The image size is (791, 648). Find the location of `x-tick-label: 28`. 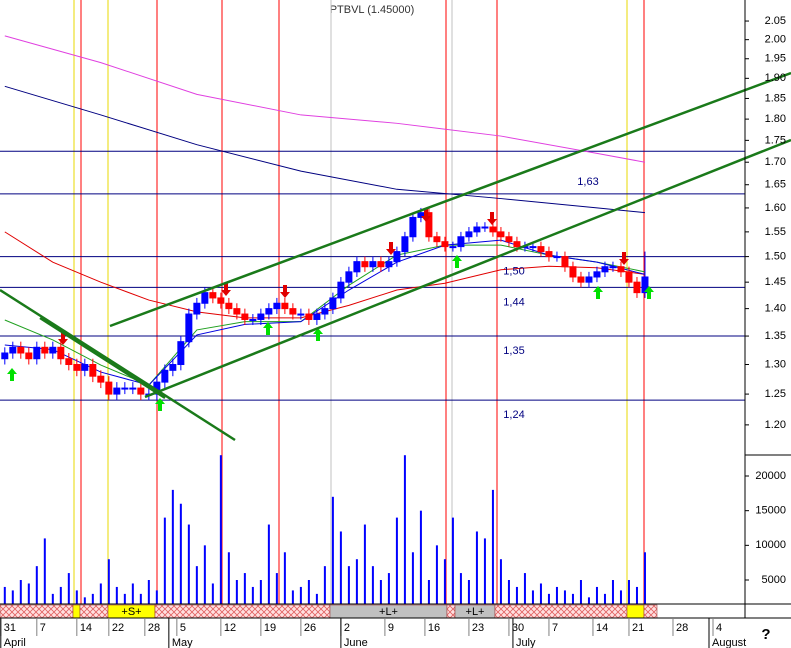

x-tick-label: 28 is located at coordinates (154, 628).